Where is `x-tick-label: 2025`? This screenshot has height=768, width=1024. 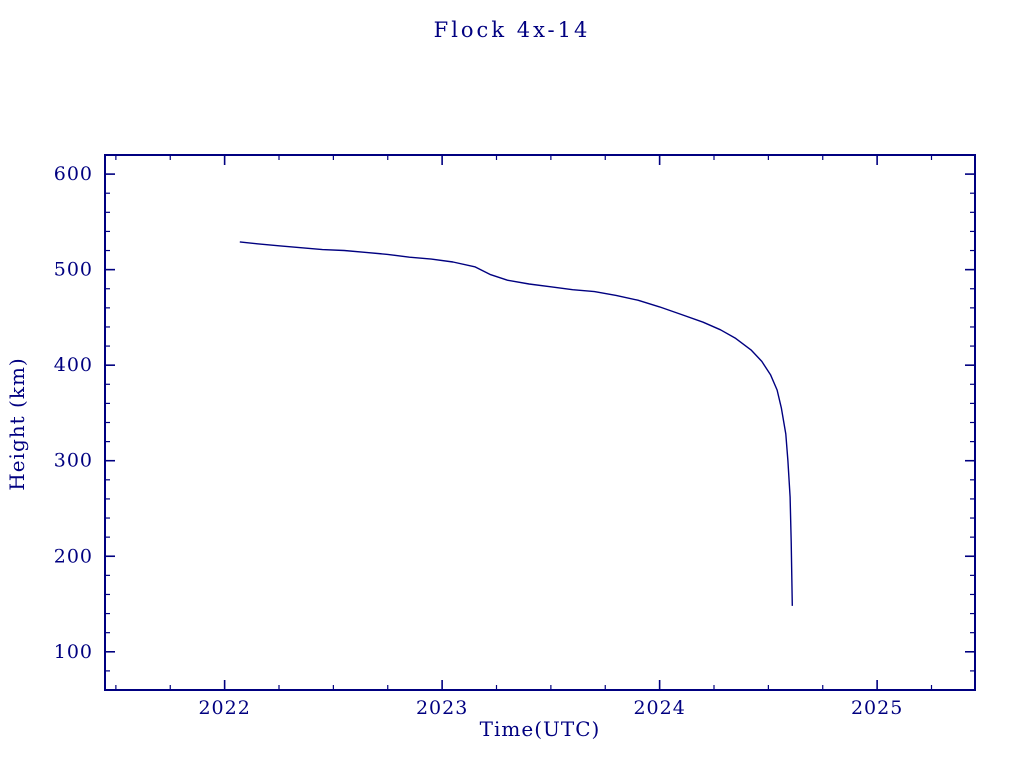 x-tick-label: 2025 is located at coordinates (877, 708).